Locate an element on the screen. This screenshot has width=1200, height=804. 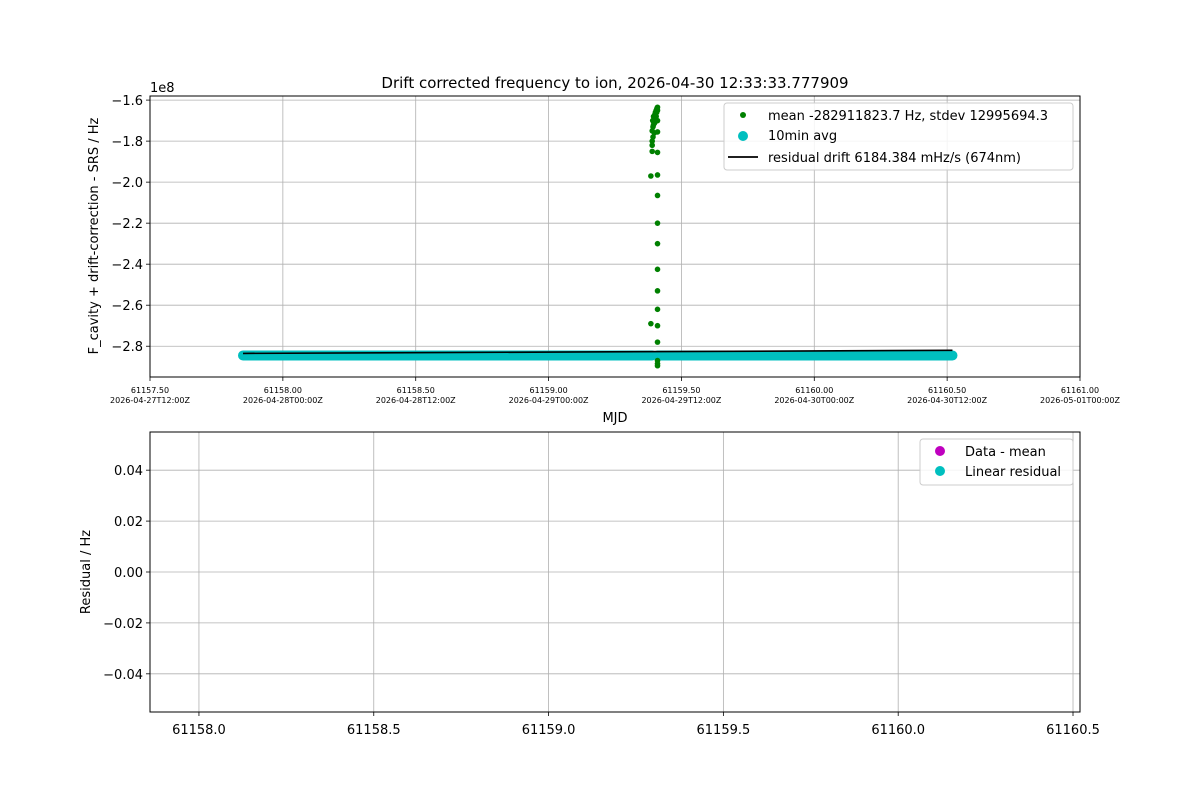
top-y-tick-label: −2.0 is located at coordinates (127, 183).